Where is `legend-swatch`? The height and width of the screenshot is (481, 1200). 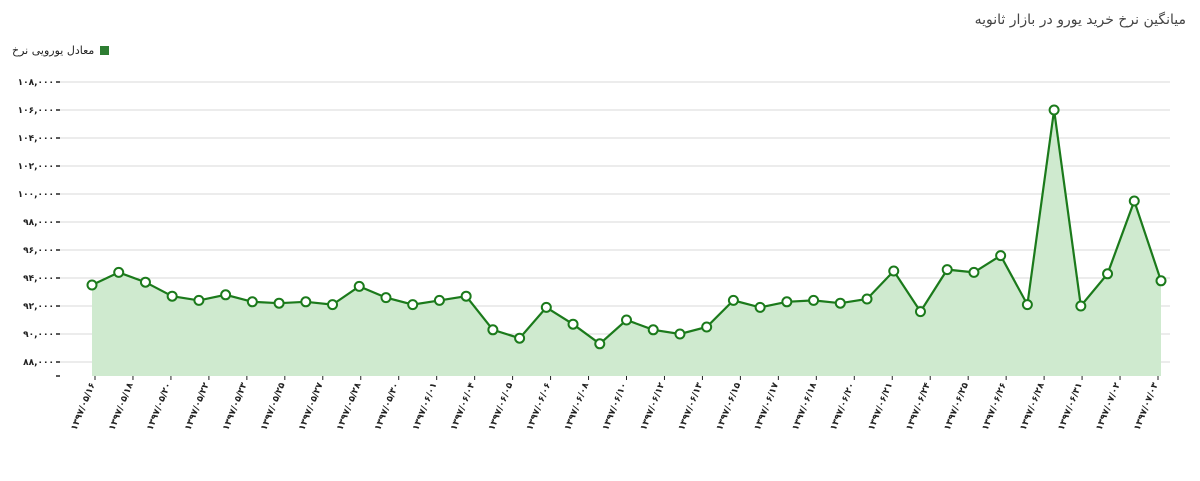 legend-swatch is located at coordinates (105, 50).